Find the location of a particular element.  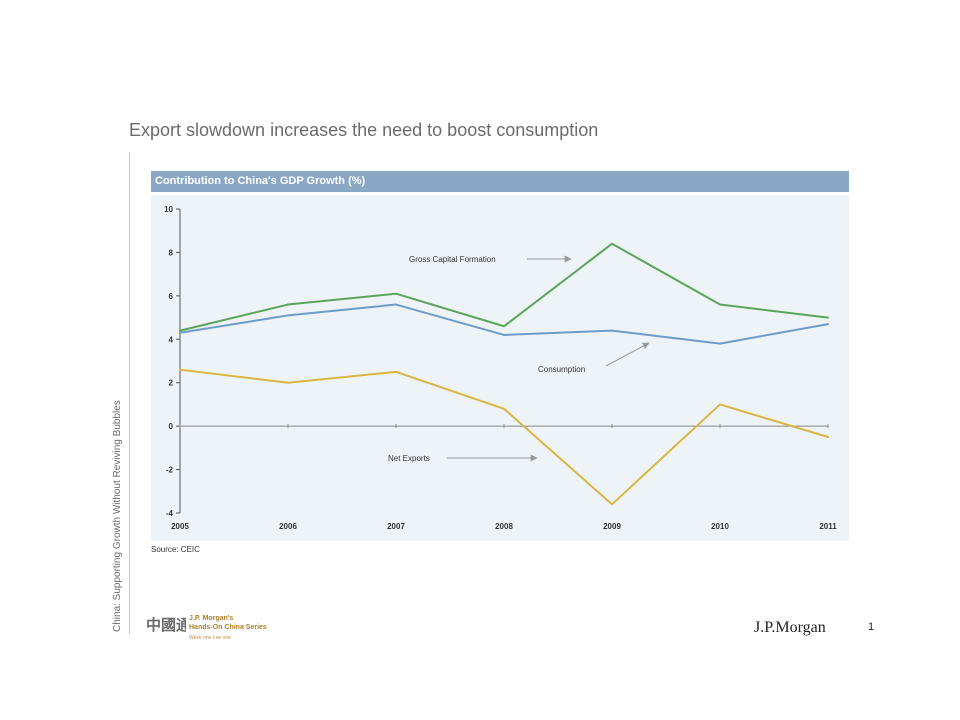

y-tick-label: -2 is located at coordinates (170, 470).